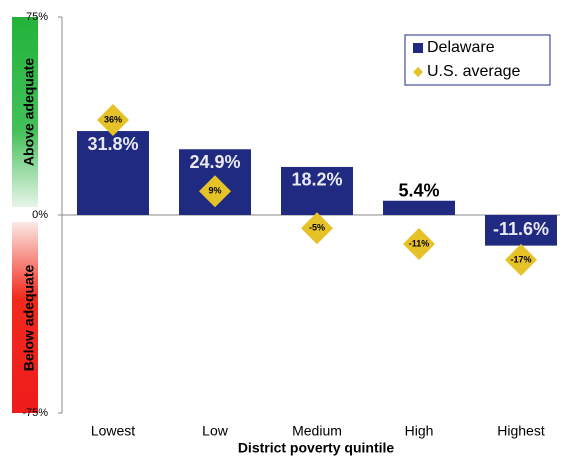  I want to click on x-tick-label: Low, so click(215, 431).